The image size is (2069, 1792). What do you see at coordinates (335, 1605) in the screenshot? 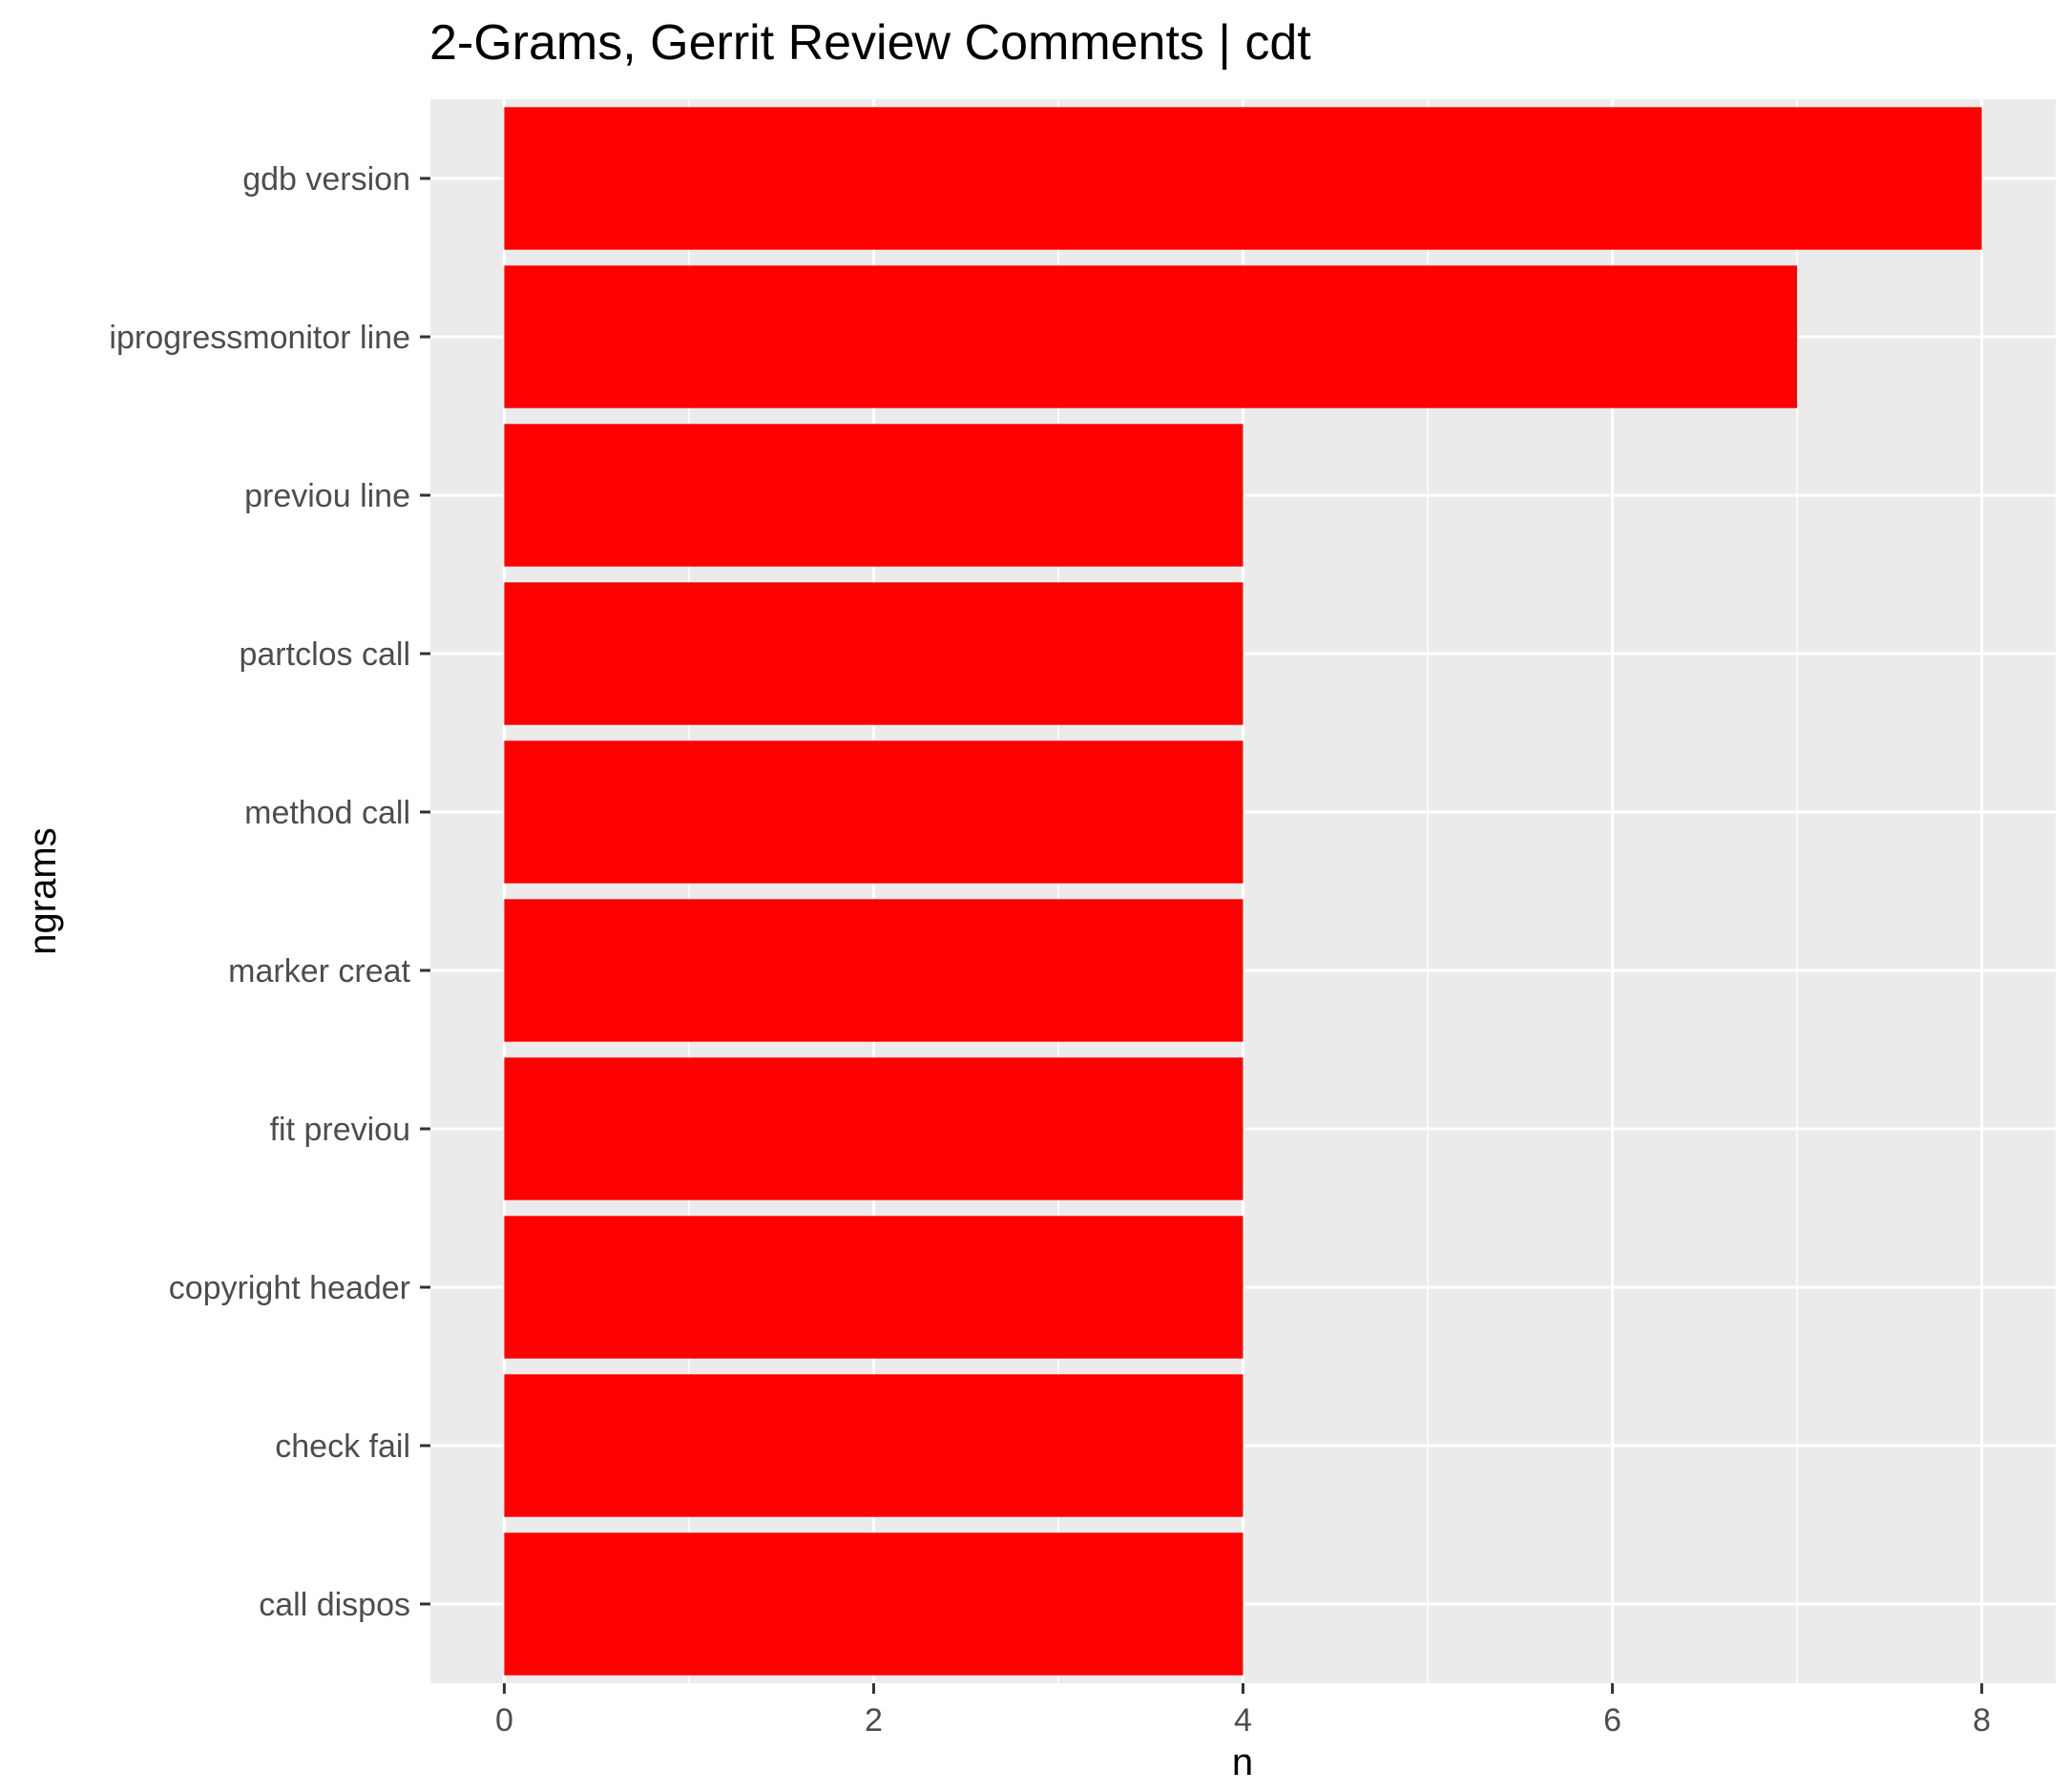
I see `y-tick-label: call dispos` at bounding box center [335, 1605].